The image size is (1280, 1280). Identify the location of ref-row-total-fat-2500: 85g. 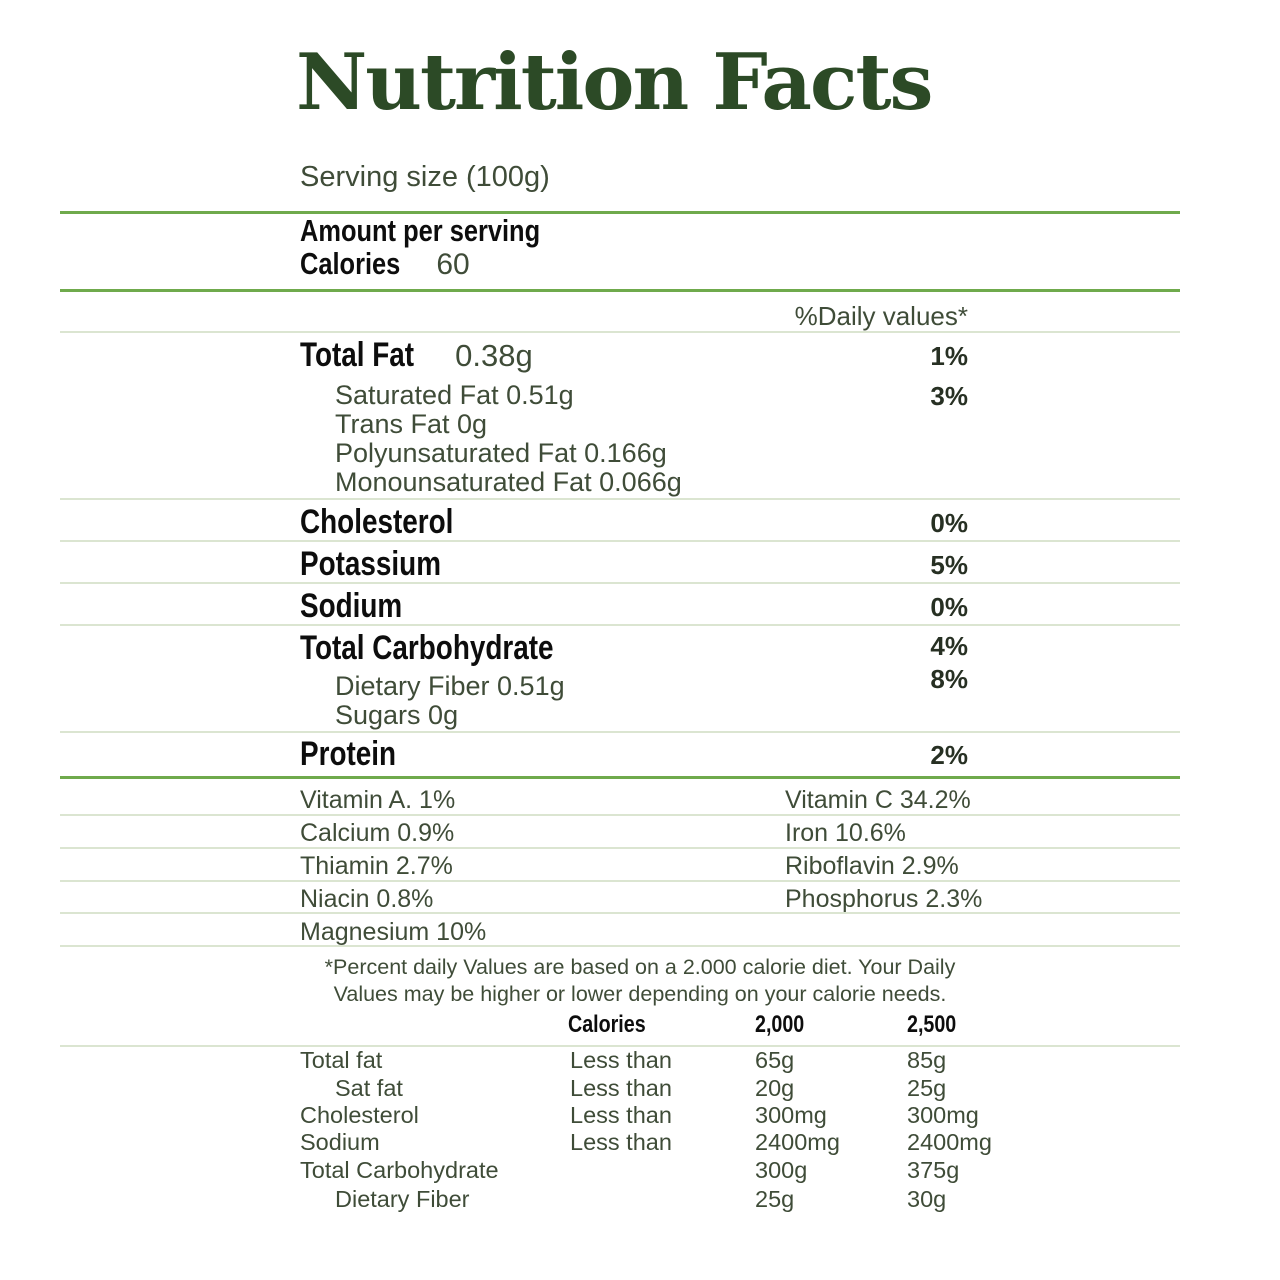
(927, 1060).